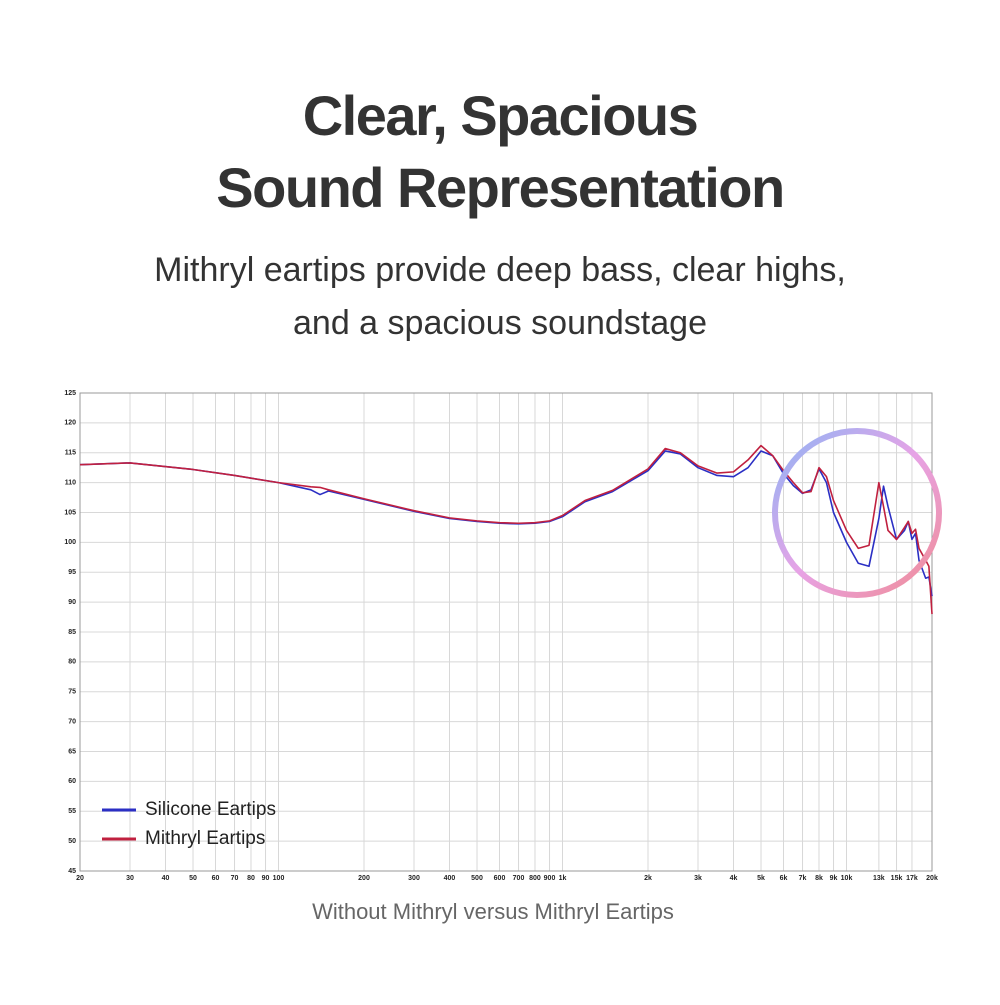 The width and height of the screenshot is (1000, 1005). Describe the element at coordinates (477, 878) in the screenshot. I see `x-tick-label: 500` at that location.